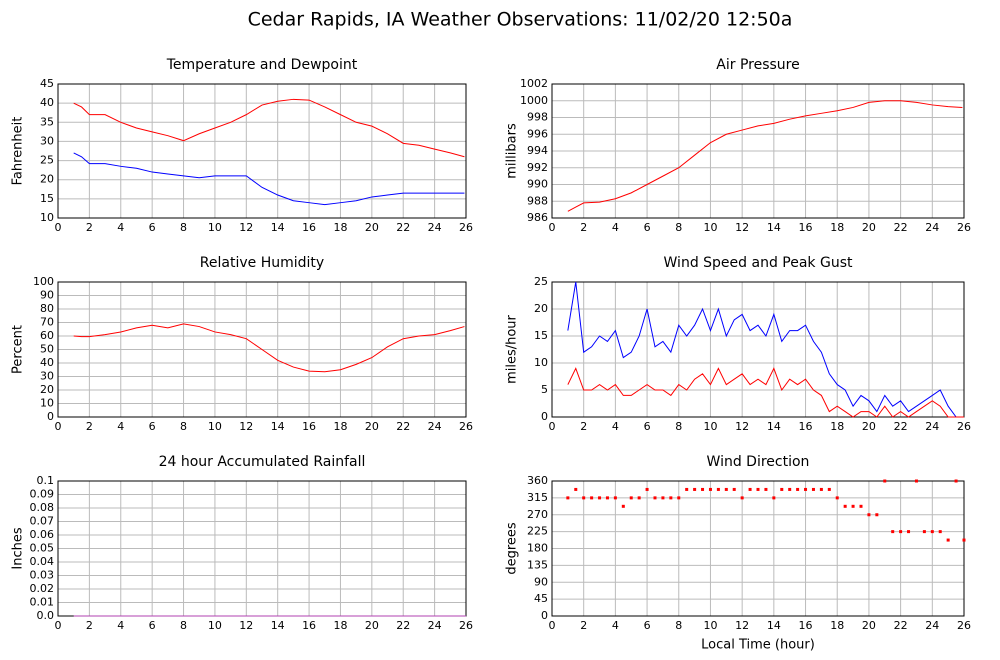  Describe the element at coordinates (262, 65) in the screenshot. I see `chart-title: Temperature and Dewpoint` at that location.